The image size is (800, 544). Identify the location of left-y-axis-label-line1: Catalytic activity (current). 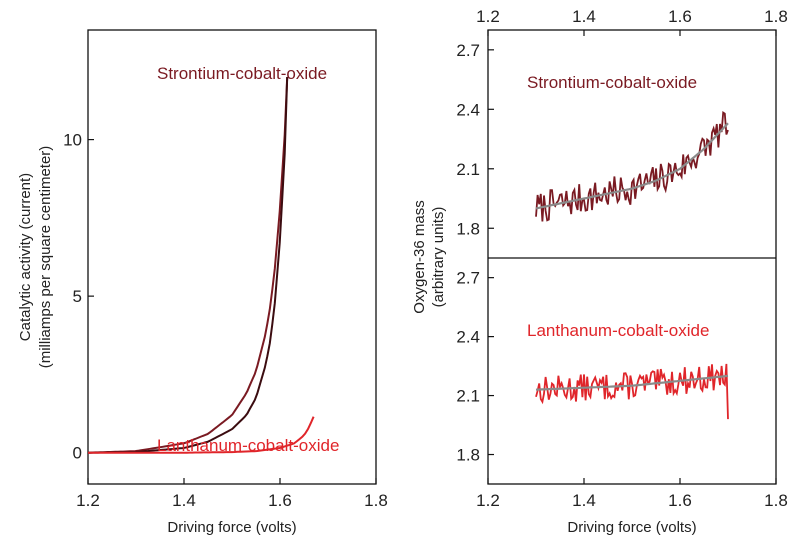
(25, 257).